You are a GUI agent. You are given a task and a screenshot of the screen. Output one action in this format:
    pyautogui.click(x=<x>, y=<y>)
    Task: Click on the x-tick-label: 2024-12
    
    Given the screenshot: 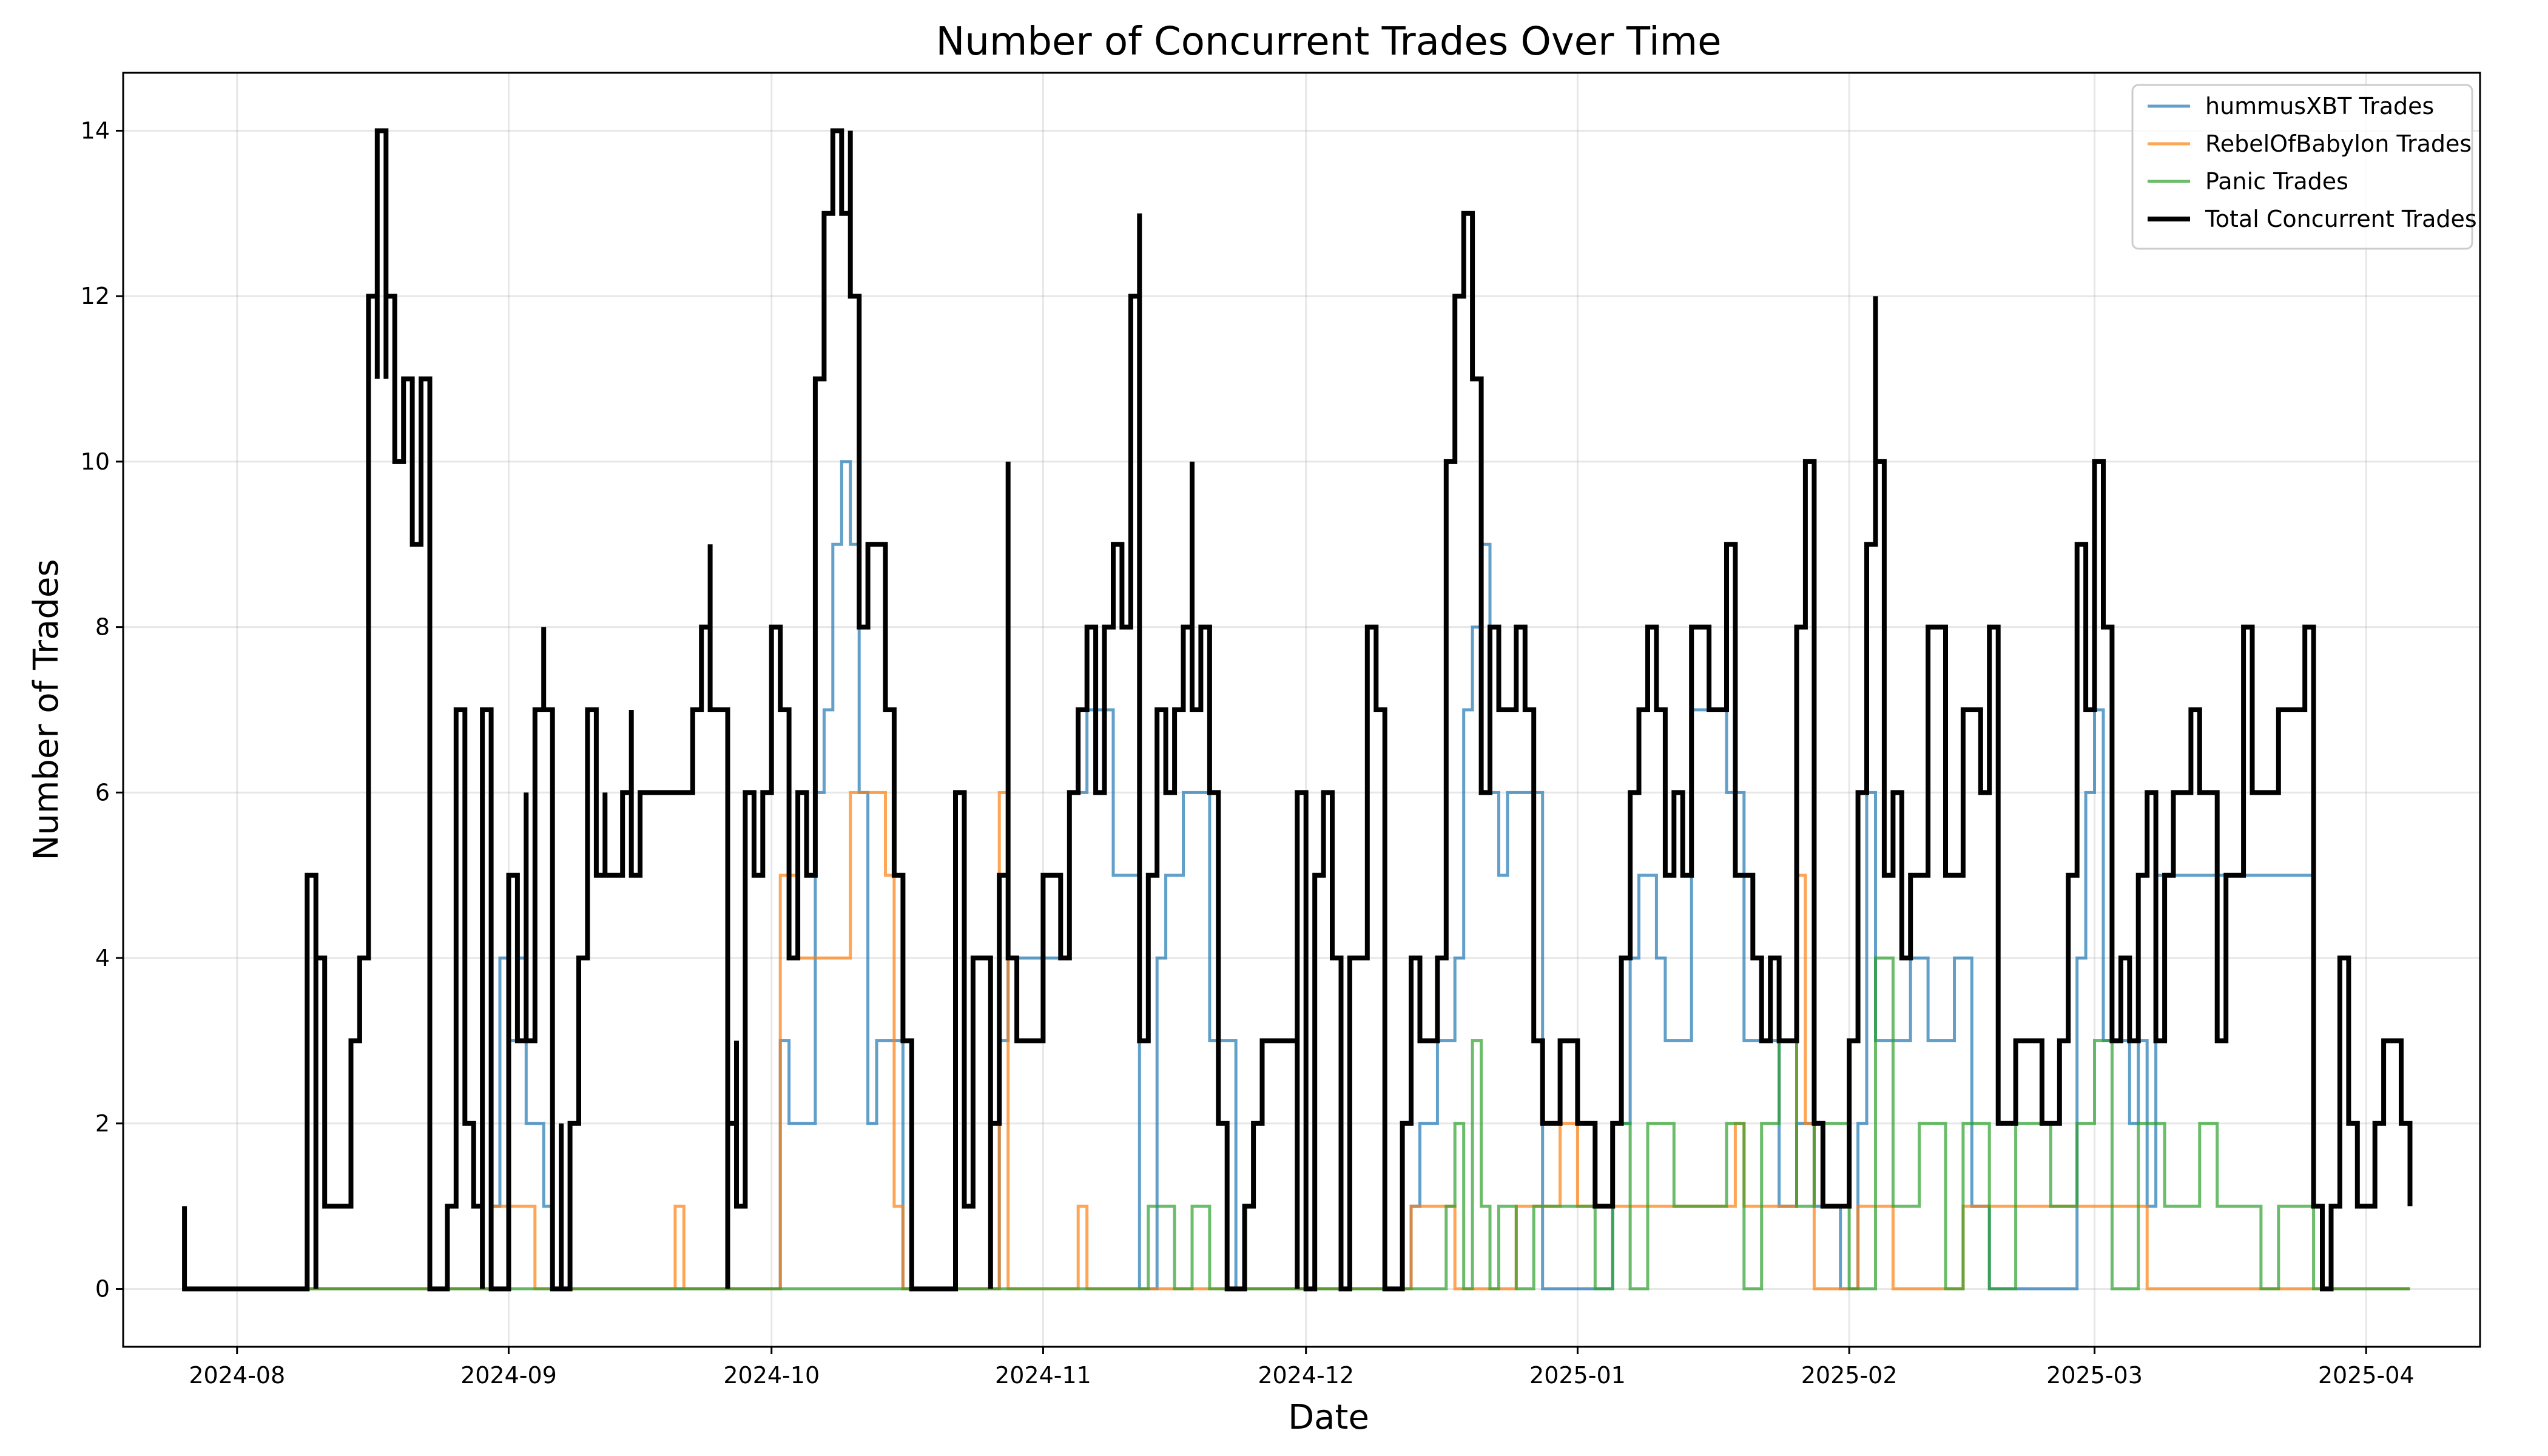 What is the action you would take?
    pyautogui.click(x=1306, y=1375)
    